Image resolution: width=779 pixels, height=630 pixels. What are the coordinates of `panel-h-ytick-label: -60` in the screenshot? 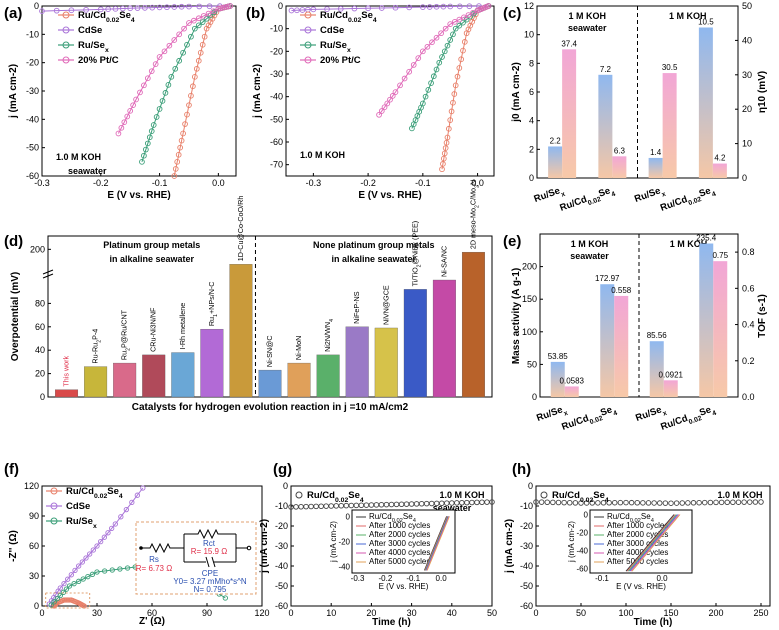 It's located at (526, 606).